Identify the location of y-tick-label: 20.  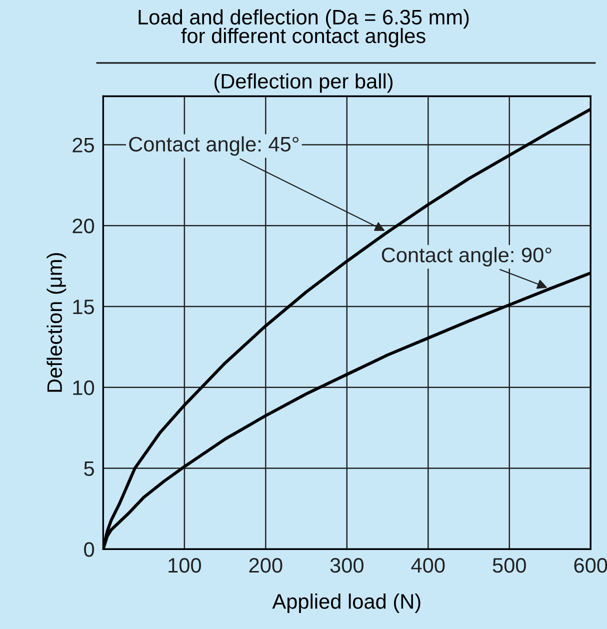
(83, 226).